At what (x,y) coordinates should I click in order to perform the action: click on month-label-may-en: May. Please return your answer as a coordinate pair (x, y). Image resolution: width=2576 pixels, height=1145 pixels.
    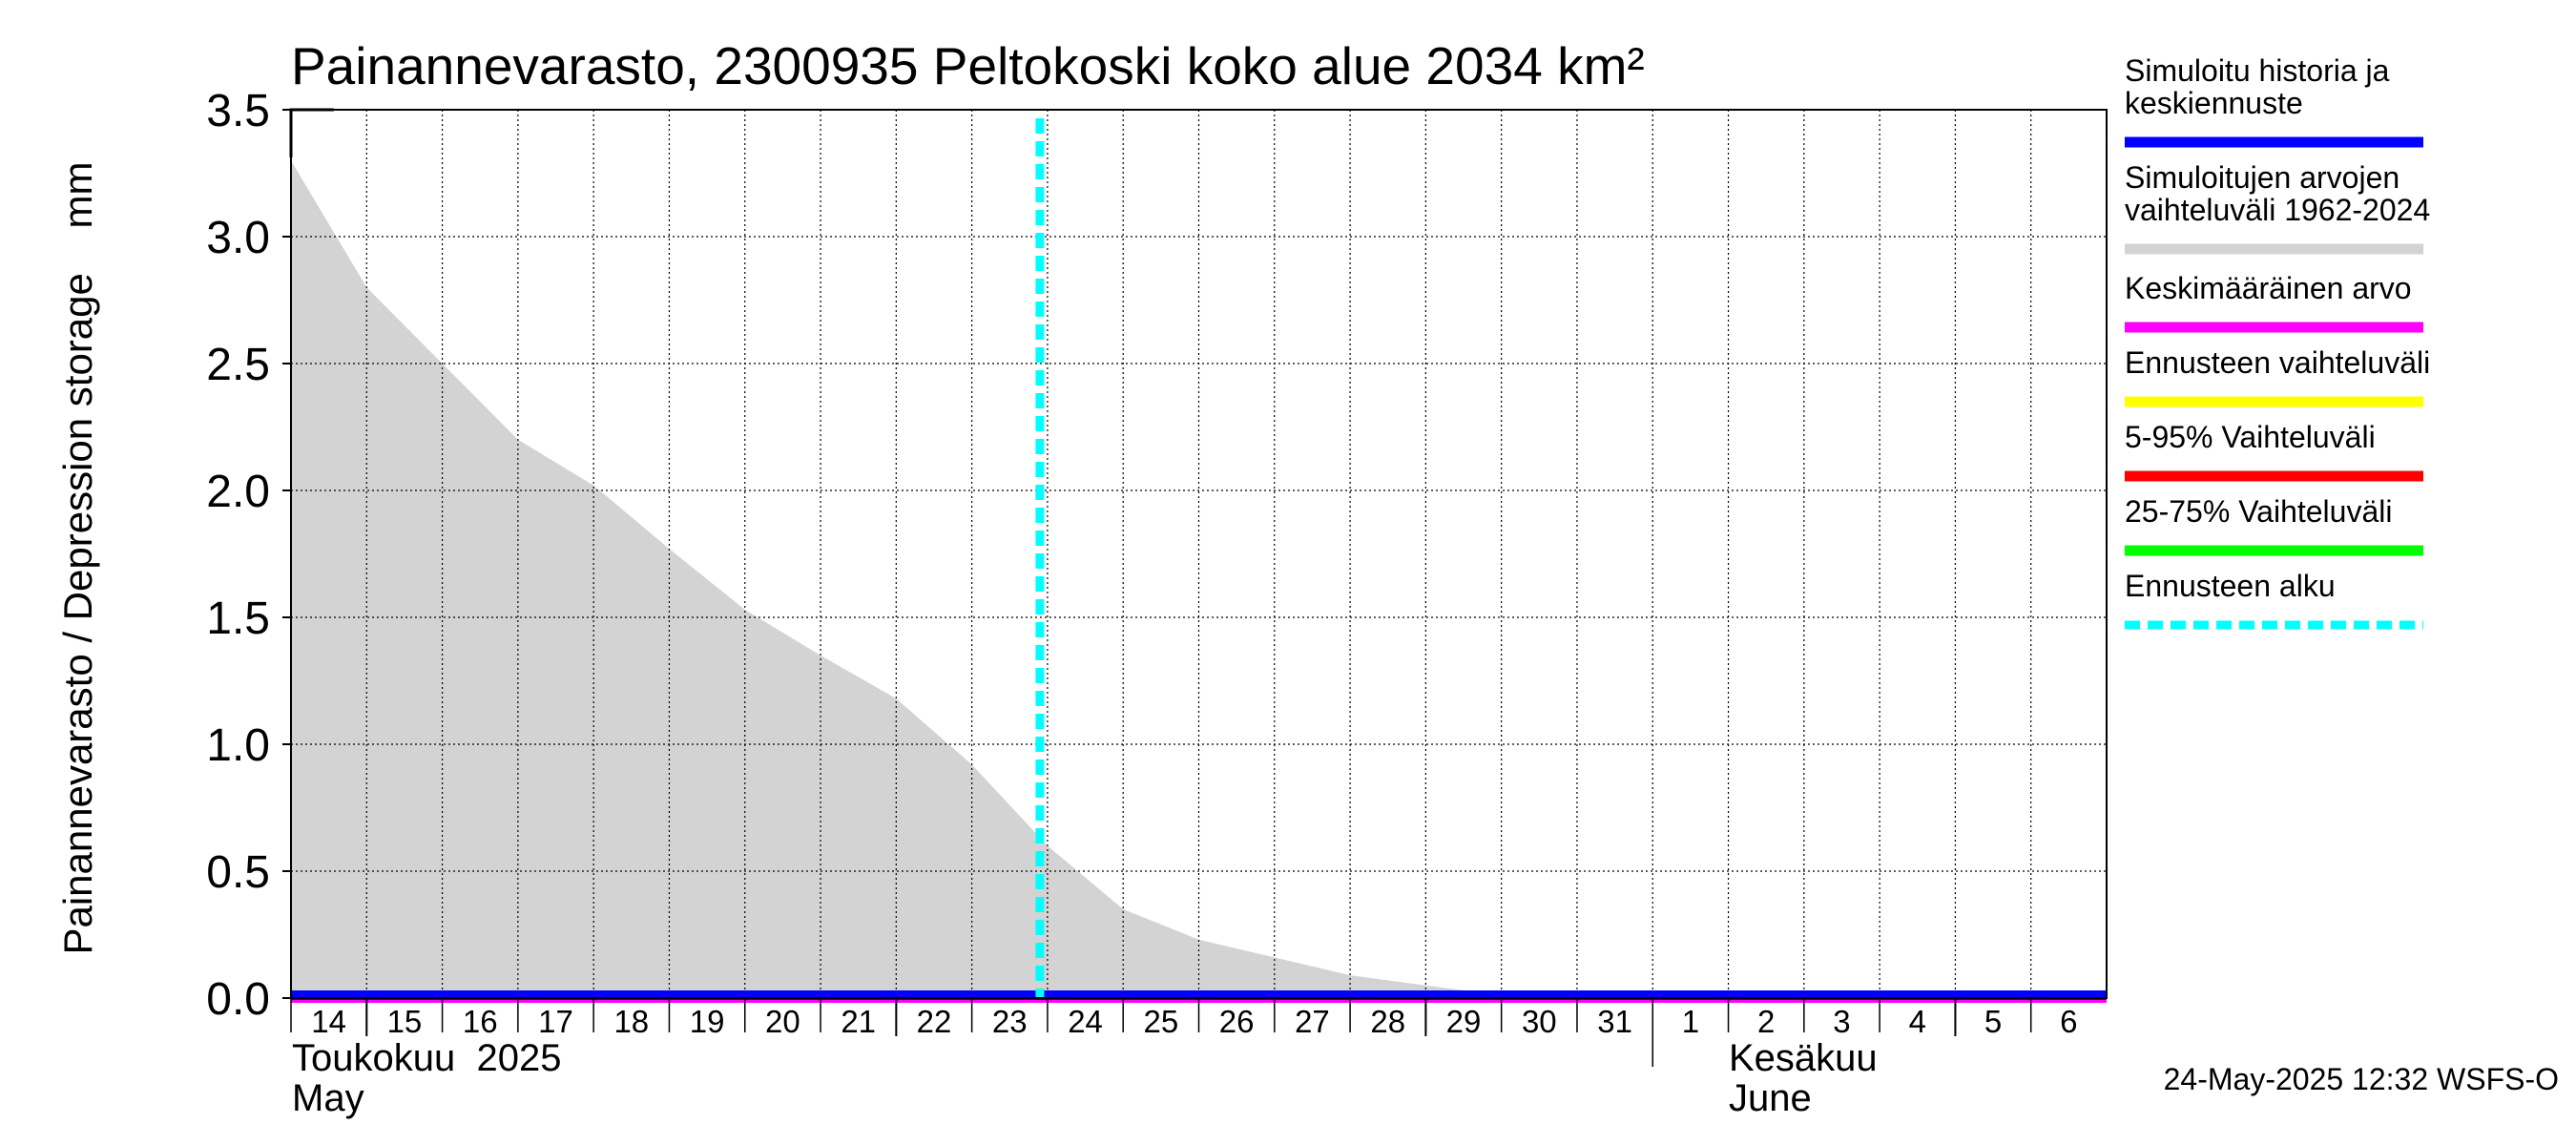
    Looking at the image, I should click on (328, 1098).